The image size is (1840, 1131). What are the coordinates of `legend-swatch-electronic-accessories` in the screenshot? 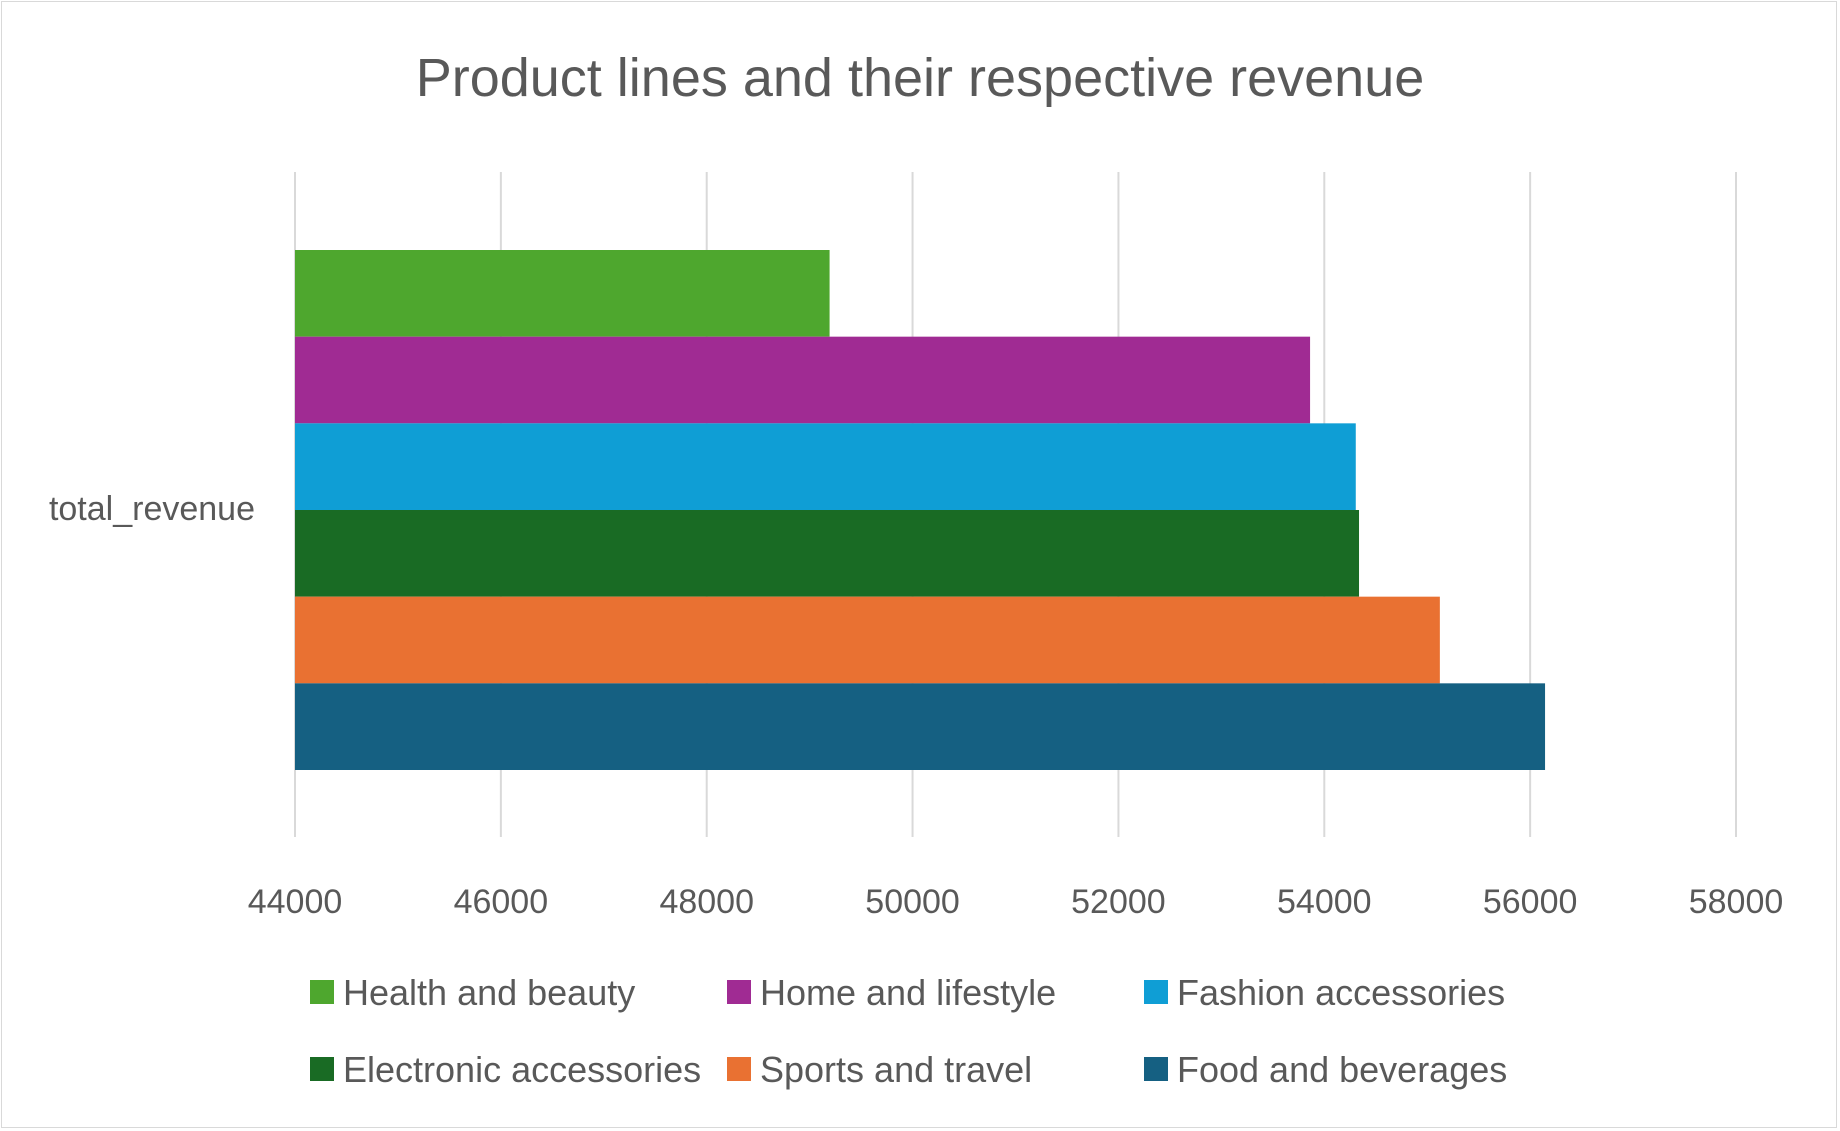 It's located at (322, 1069).